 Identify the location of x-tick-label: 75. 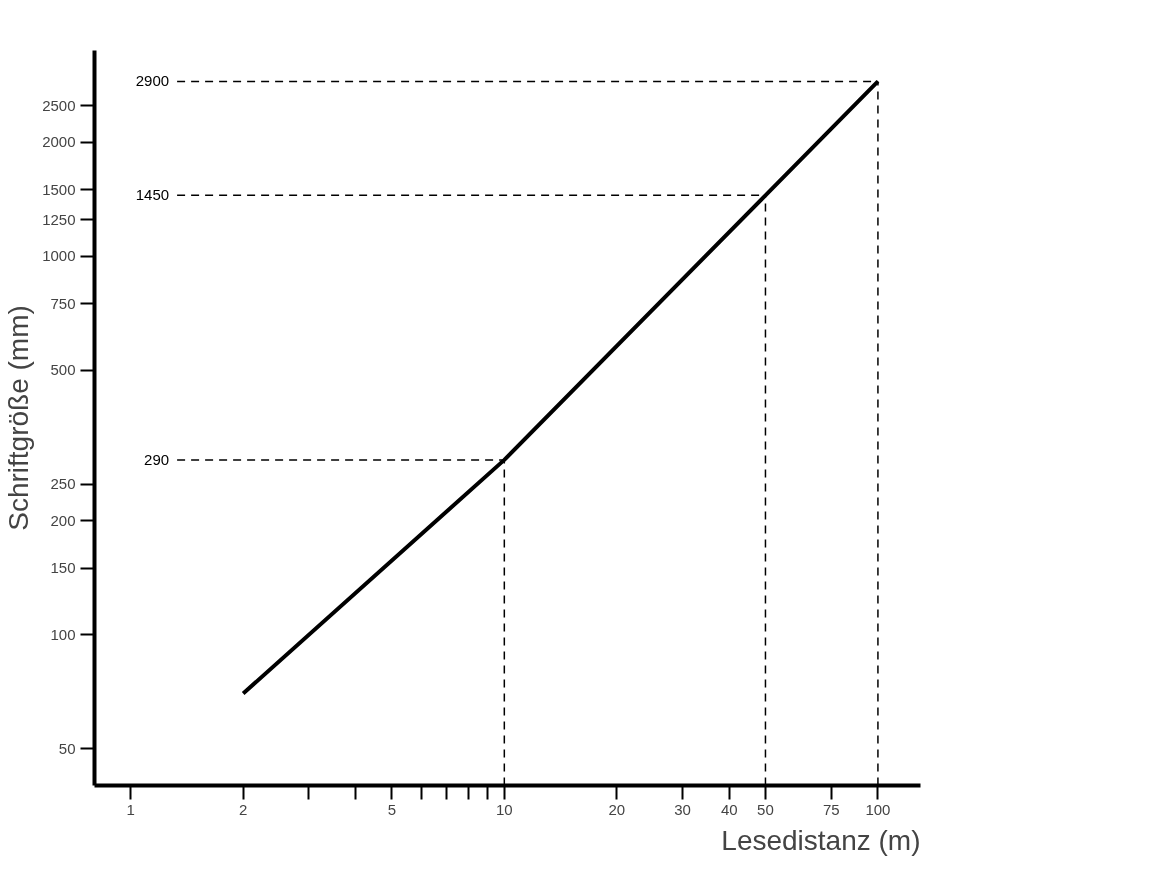
(831, 809).